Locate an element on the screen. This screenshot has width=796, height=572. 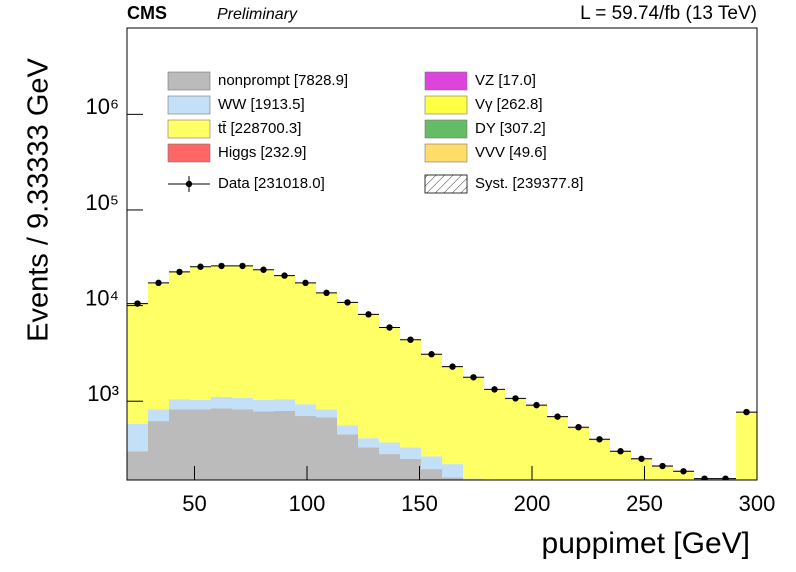
y-tick-label: 10⁶ is located at coordinates (102, 106).